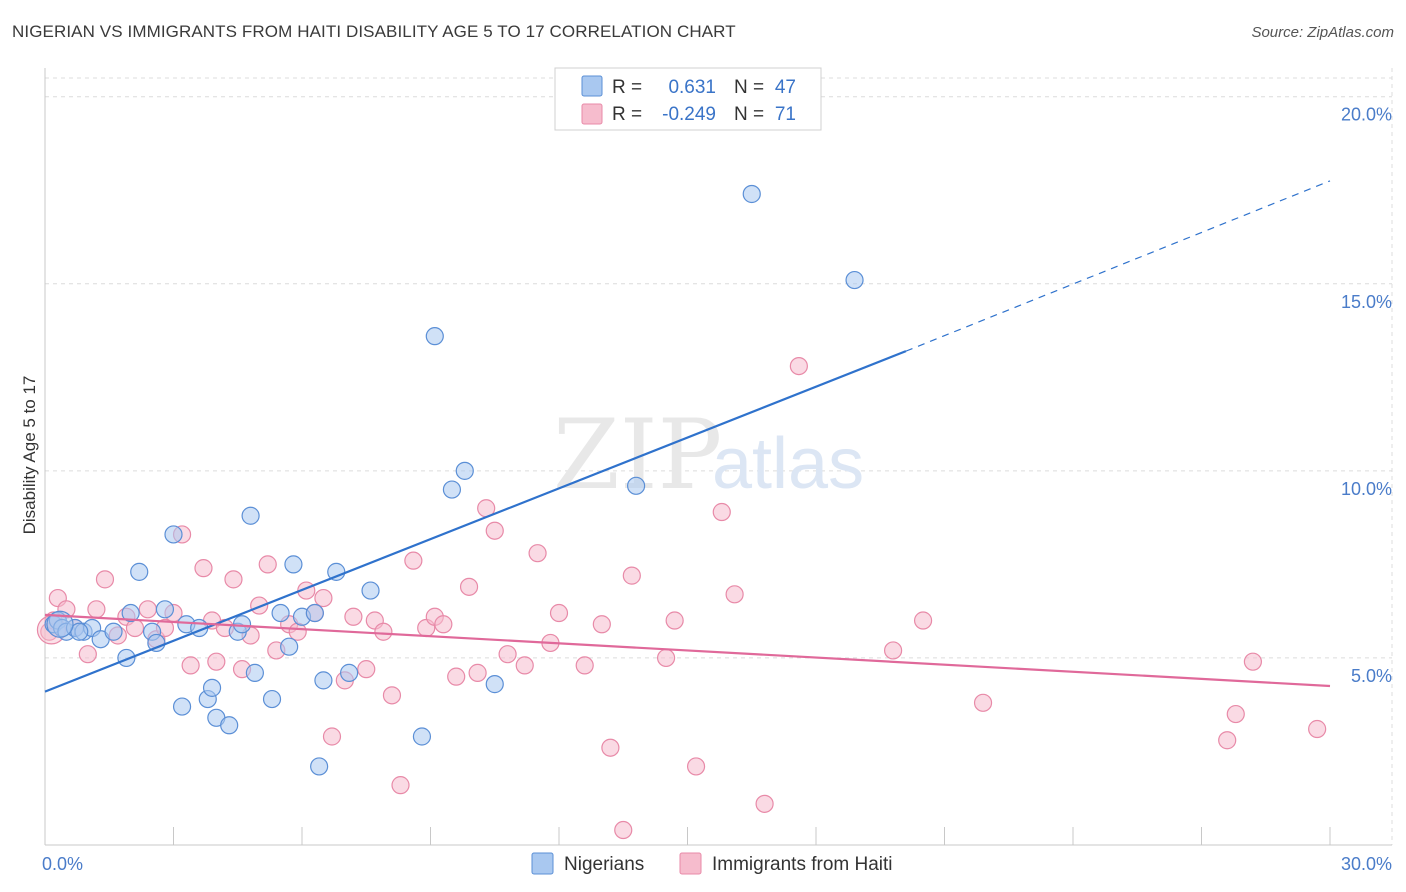 The image size is (1406, 892). I want to click on series-legend-label-haiti: Immigrants from Haiti, so click(802, 864).